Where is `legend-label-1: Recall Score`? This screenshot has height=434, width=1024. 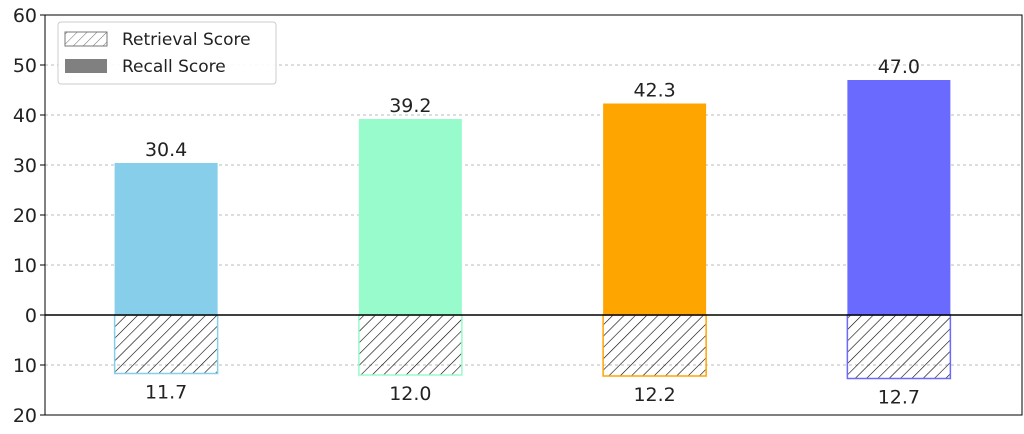 legend-label-1: Recall Score is located at coordinates (174, 67).